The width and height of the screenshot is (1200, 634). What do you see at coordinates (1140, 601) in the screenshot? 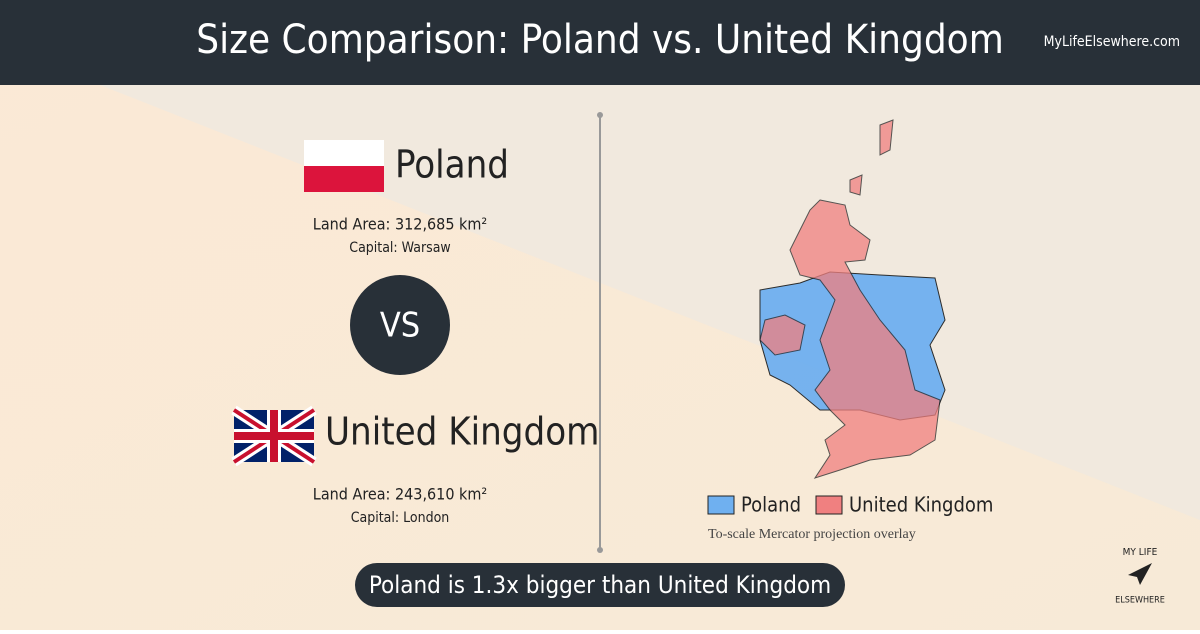
I see `logo-text: ELSEWHERE` at bounding box center [1140, 601].